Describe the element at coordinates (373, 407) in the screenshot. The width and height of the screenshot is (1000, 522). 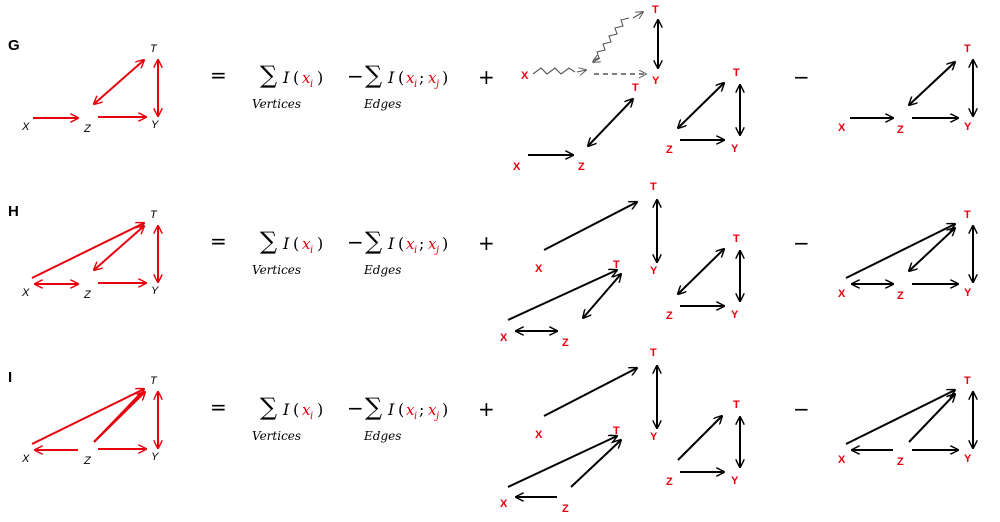
I see `sigma-edges: ∑` at that location.